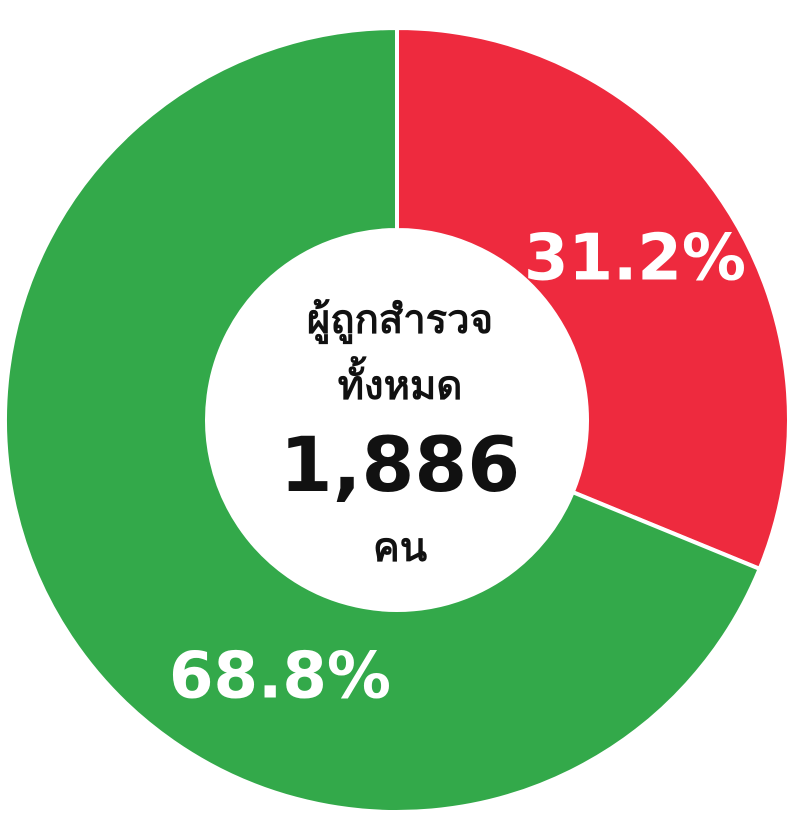 The width and height of the screenshot is (795, 837). I want to click on center-total: 1,886, so click(400, 464).